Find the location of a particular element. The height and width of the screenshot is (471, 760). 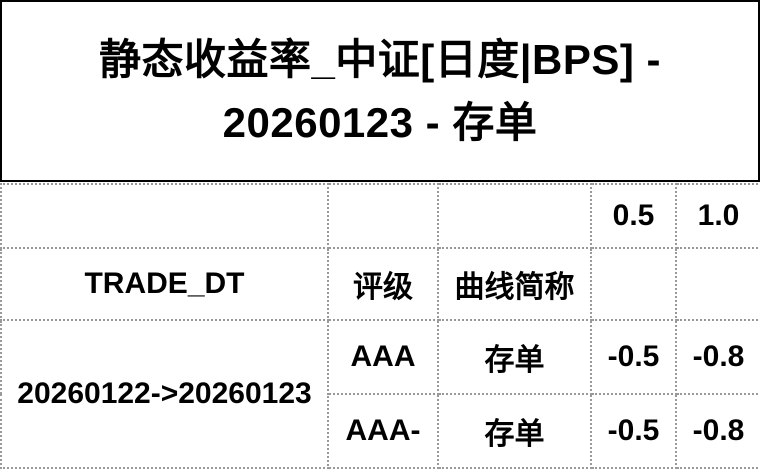

column-header-trade-dt: TRADE_DT is located at coordinates (164, 284).